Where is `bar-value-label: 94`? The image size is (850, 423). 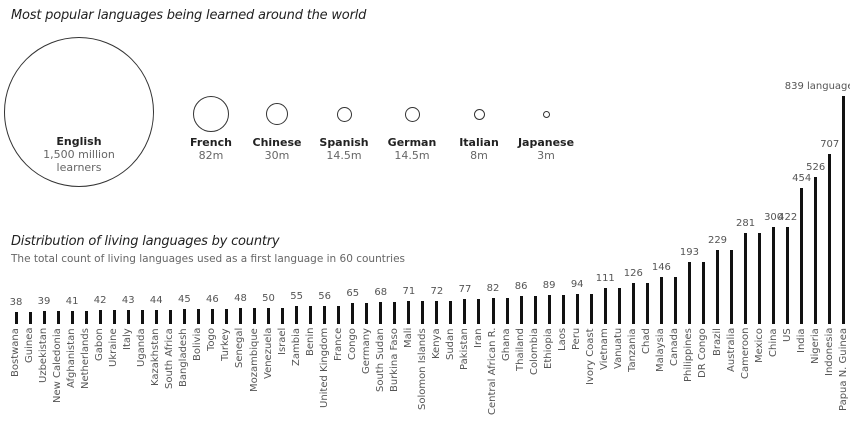 bar-value-label: 94 is located at coordinates (577, 284).